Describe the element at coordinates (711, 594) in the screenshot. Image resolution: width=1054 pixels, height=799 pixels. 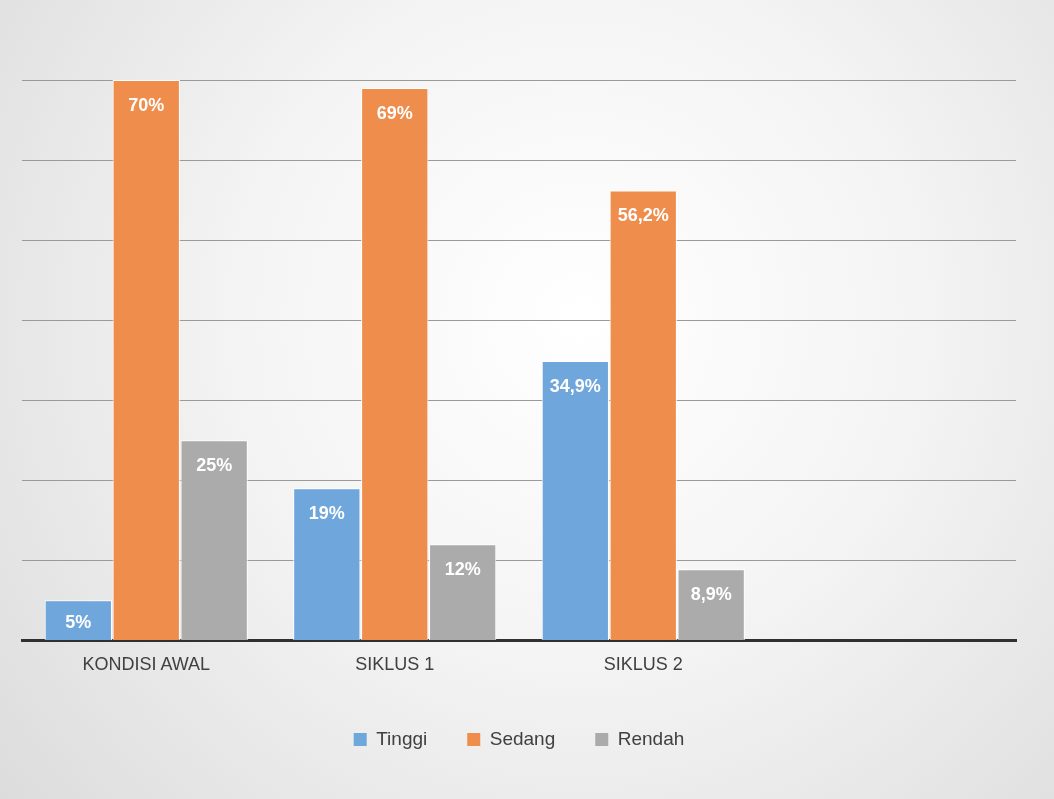
I see `data-label: 8,9%` at that location.